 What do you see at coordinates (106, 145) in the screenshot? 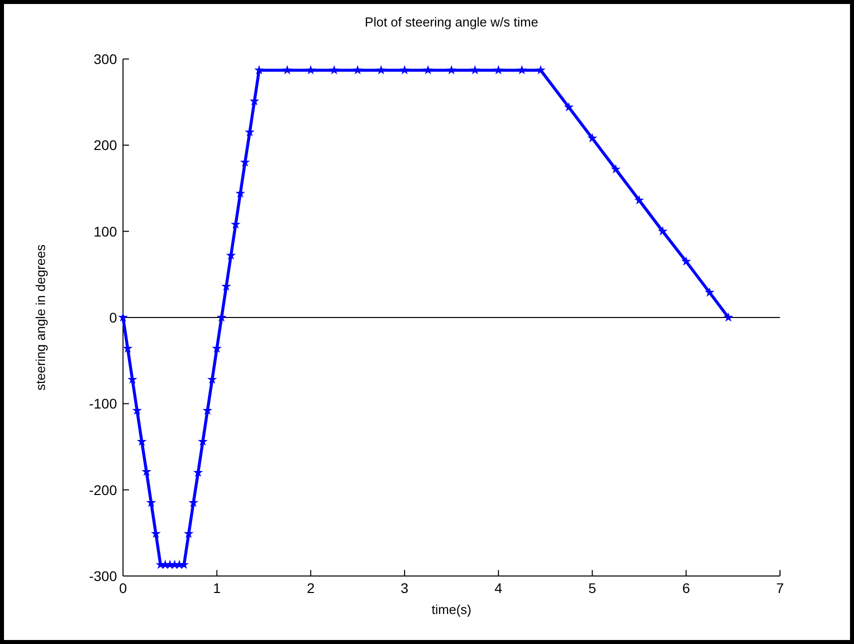
I see `y-tick-label: 200` at bounding box center [106, 145].